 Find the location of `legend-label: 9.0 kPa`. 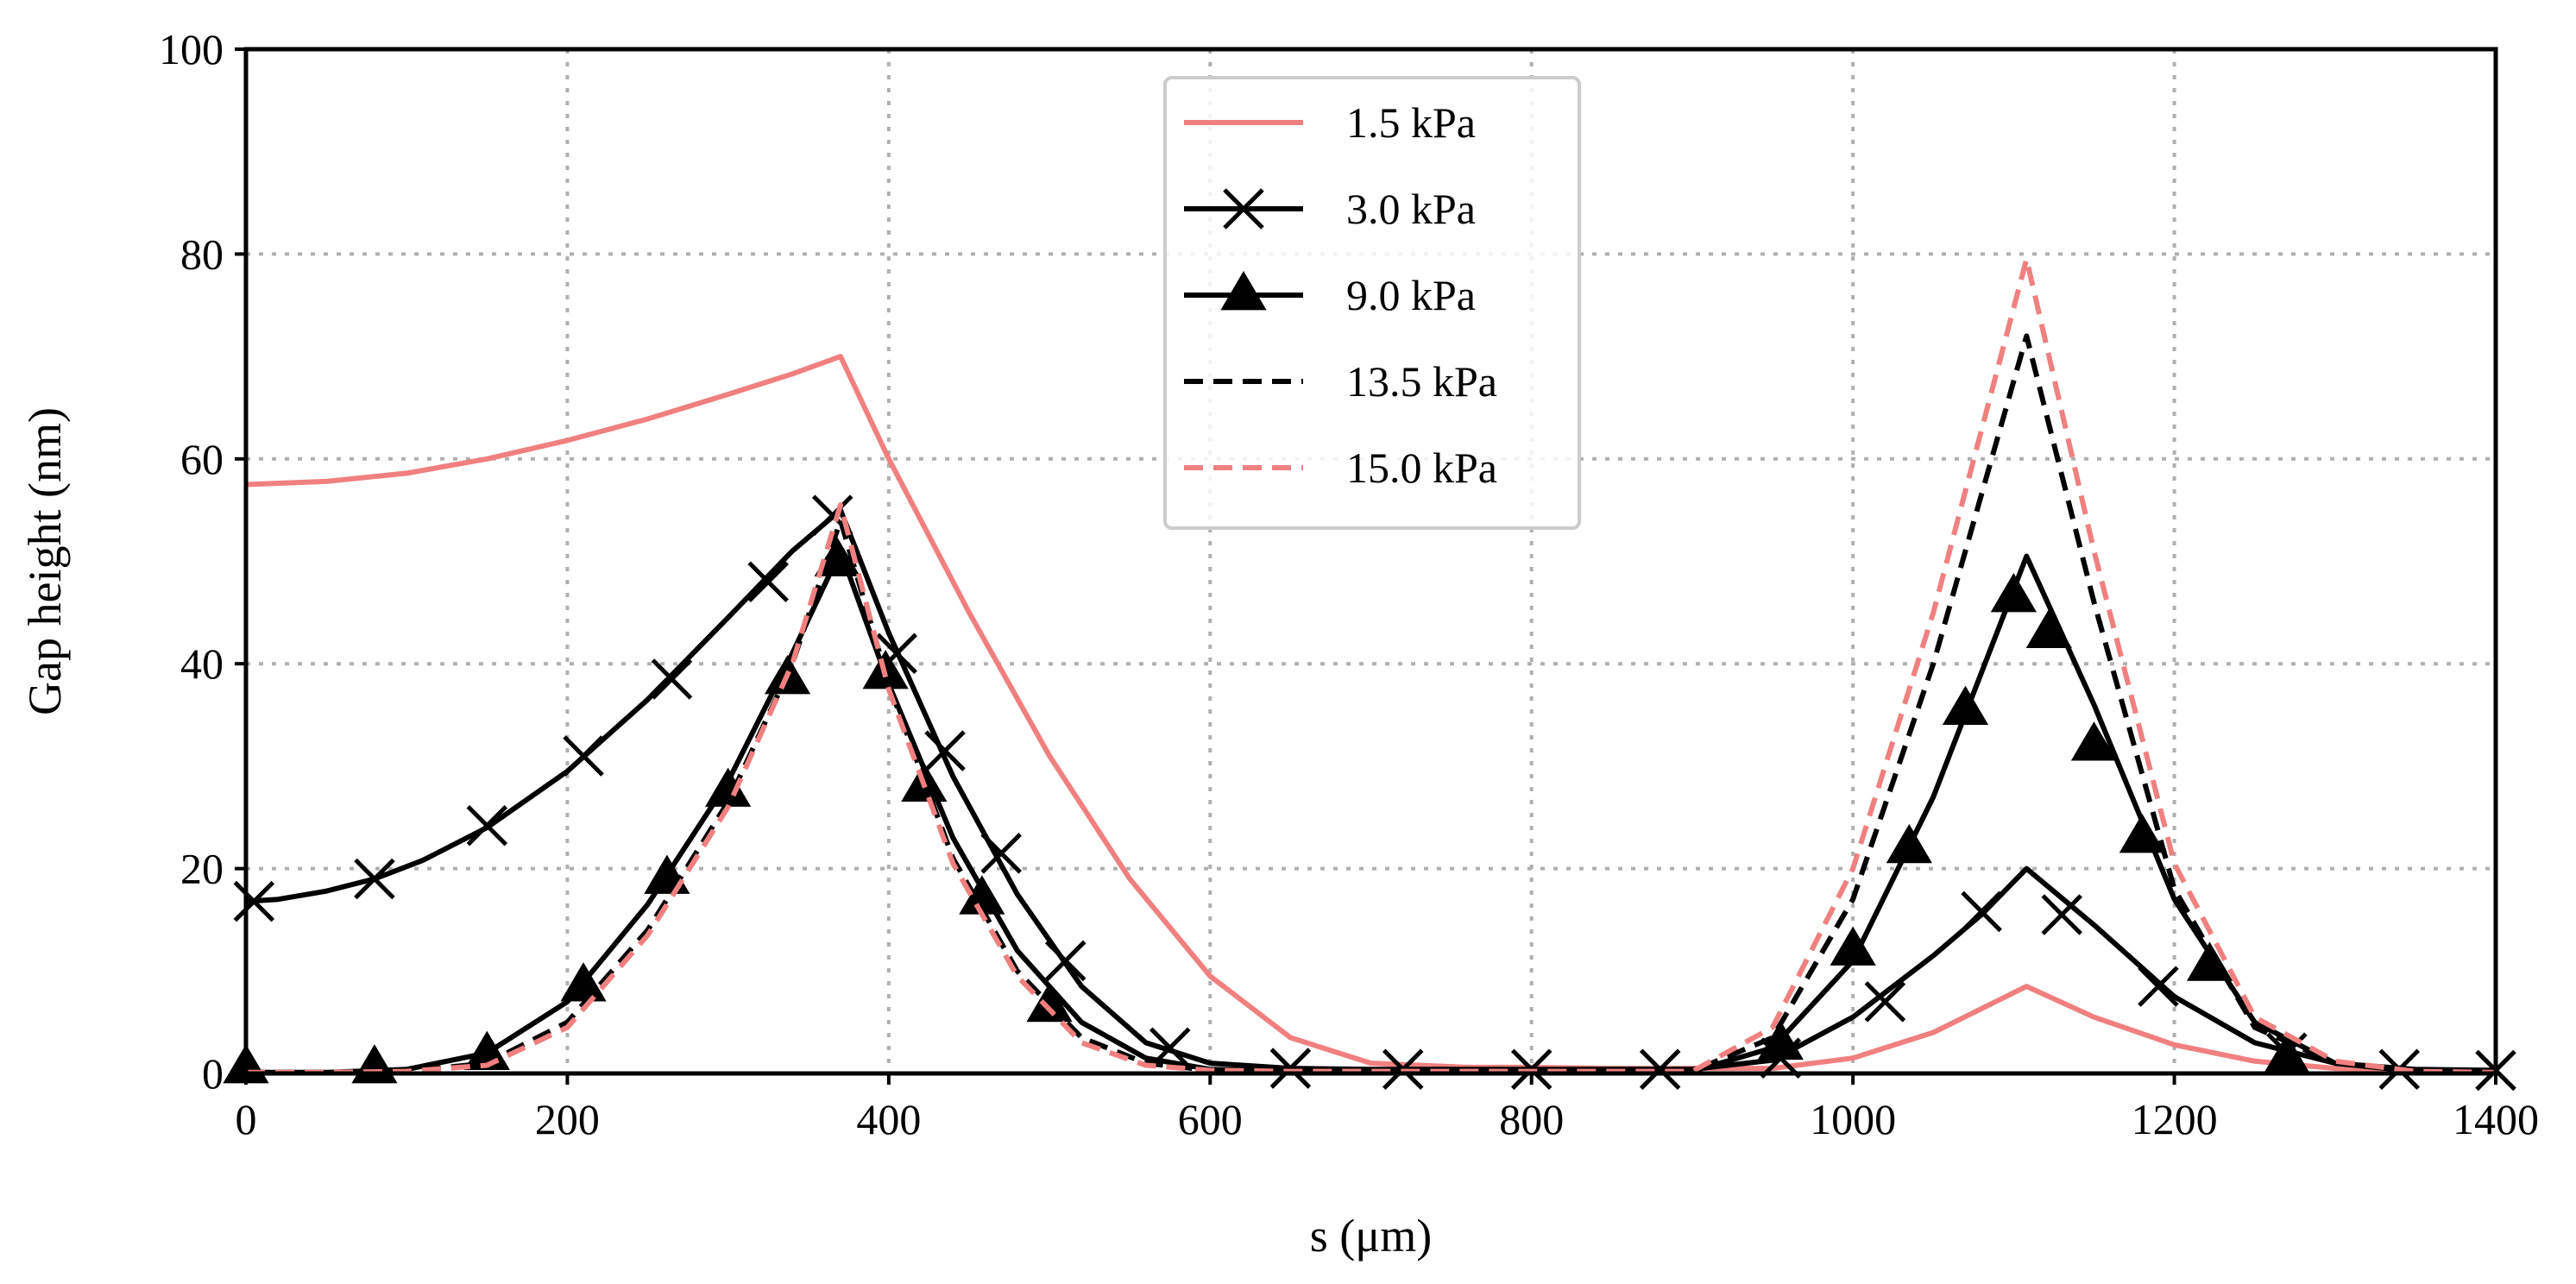

legend-label: 9.0 kPa is located at coordinates (1411, 295).